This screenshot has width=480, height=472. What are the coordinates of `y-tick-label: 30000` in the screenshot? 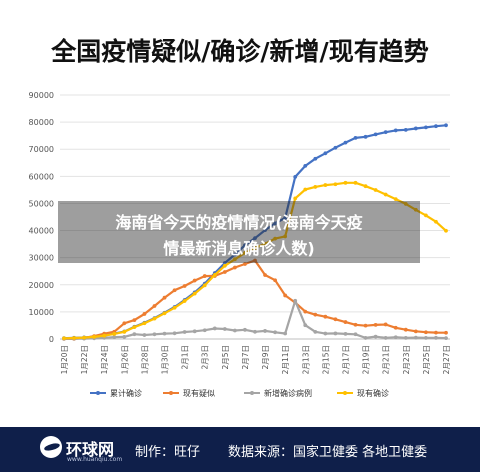 It's located at (41, 258).